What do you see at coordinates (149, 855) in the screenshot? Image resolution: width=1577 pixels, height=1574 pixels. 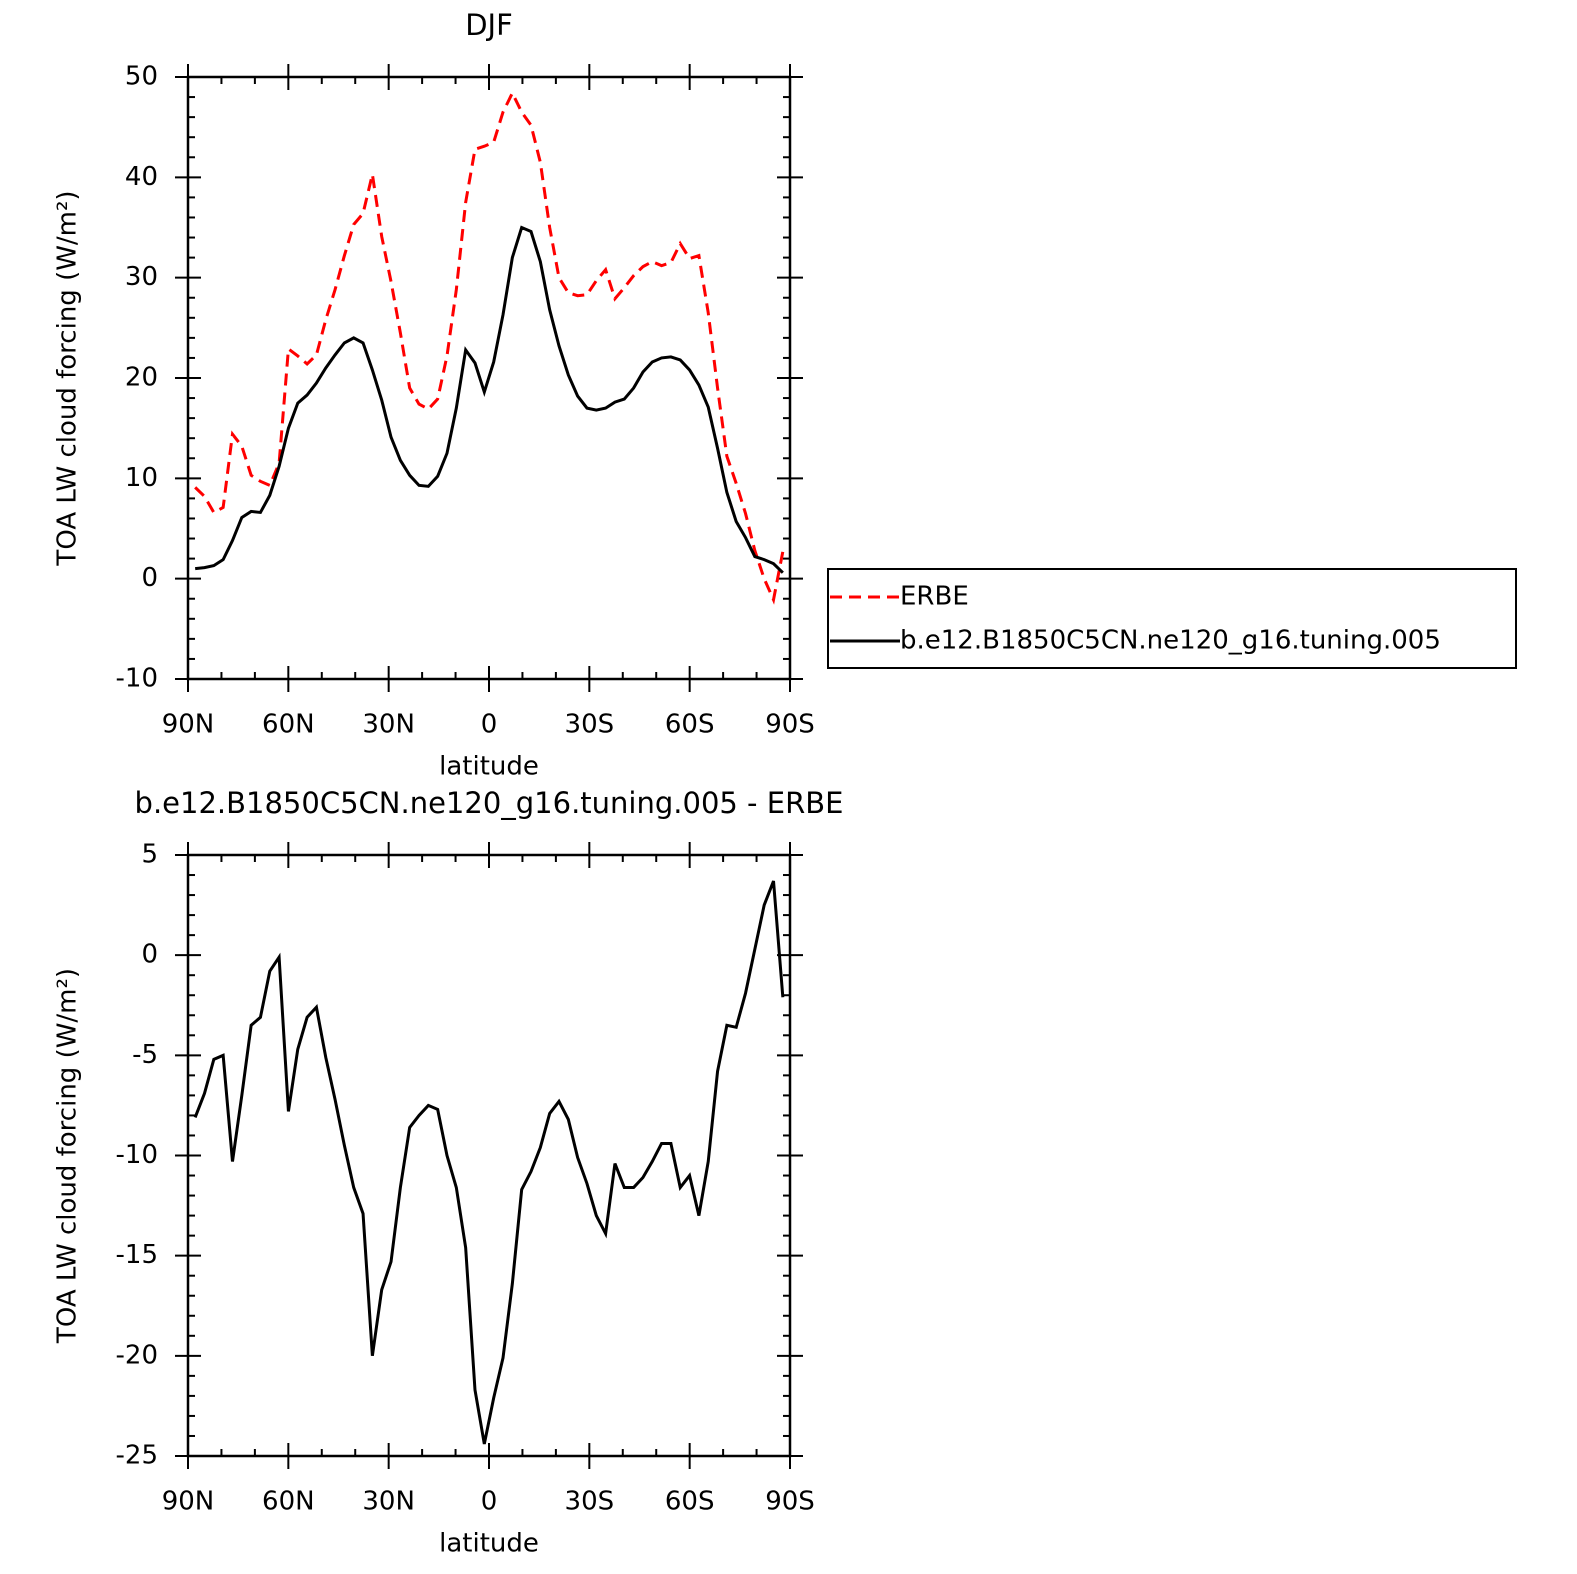 I see `y-tick-label: 5` at bounding box center [149, 855].